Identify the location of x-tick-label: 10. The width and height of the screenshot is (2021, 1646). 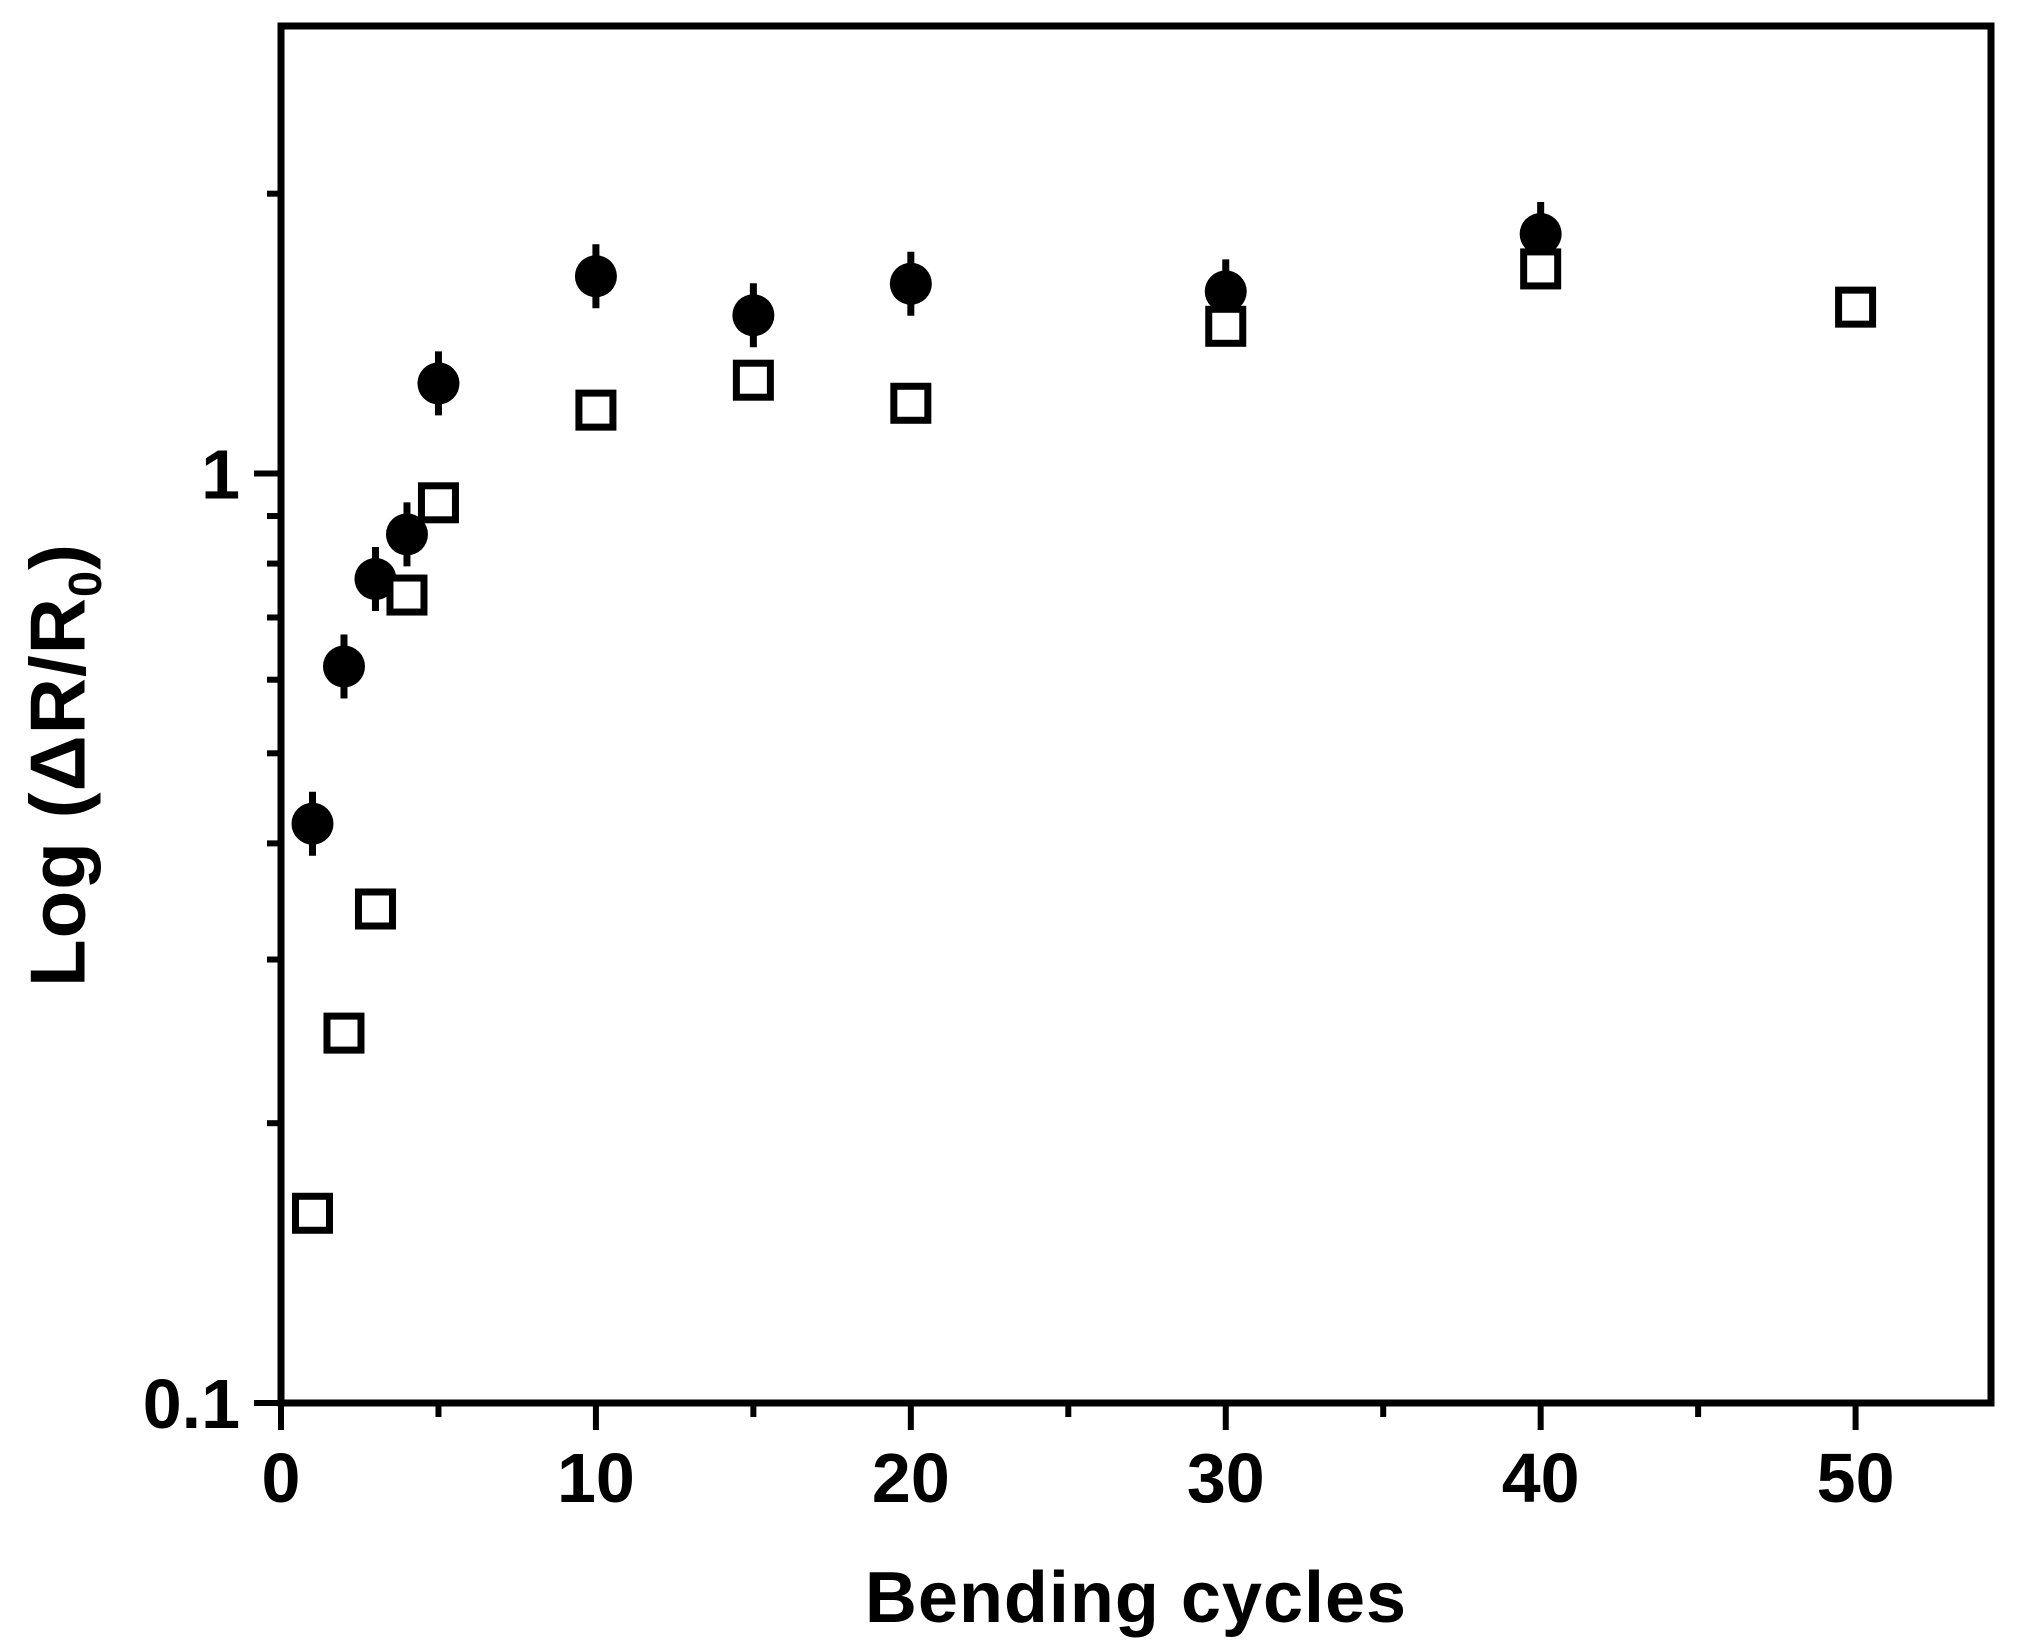
(596, 1478).